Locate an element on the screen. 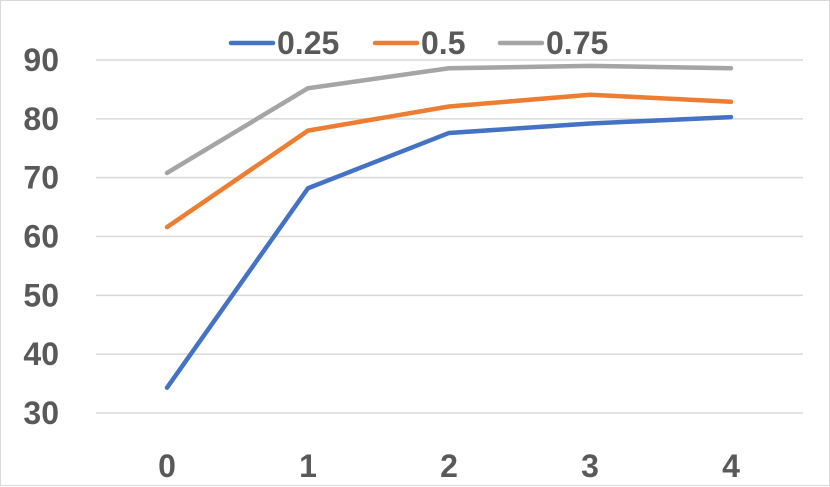 The image size is (830, 487). x-tick-label: 3 is located at coordinates (590, 466).